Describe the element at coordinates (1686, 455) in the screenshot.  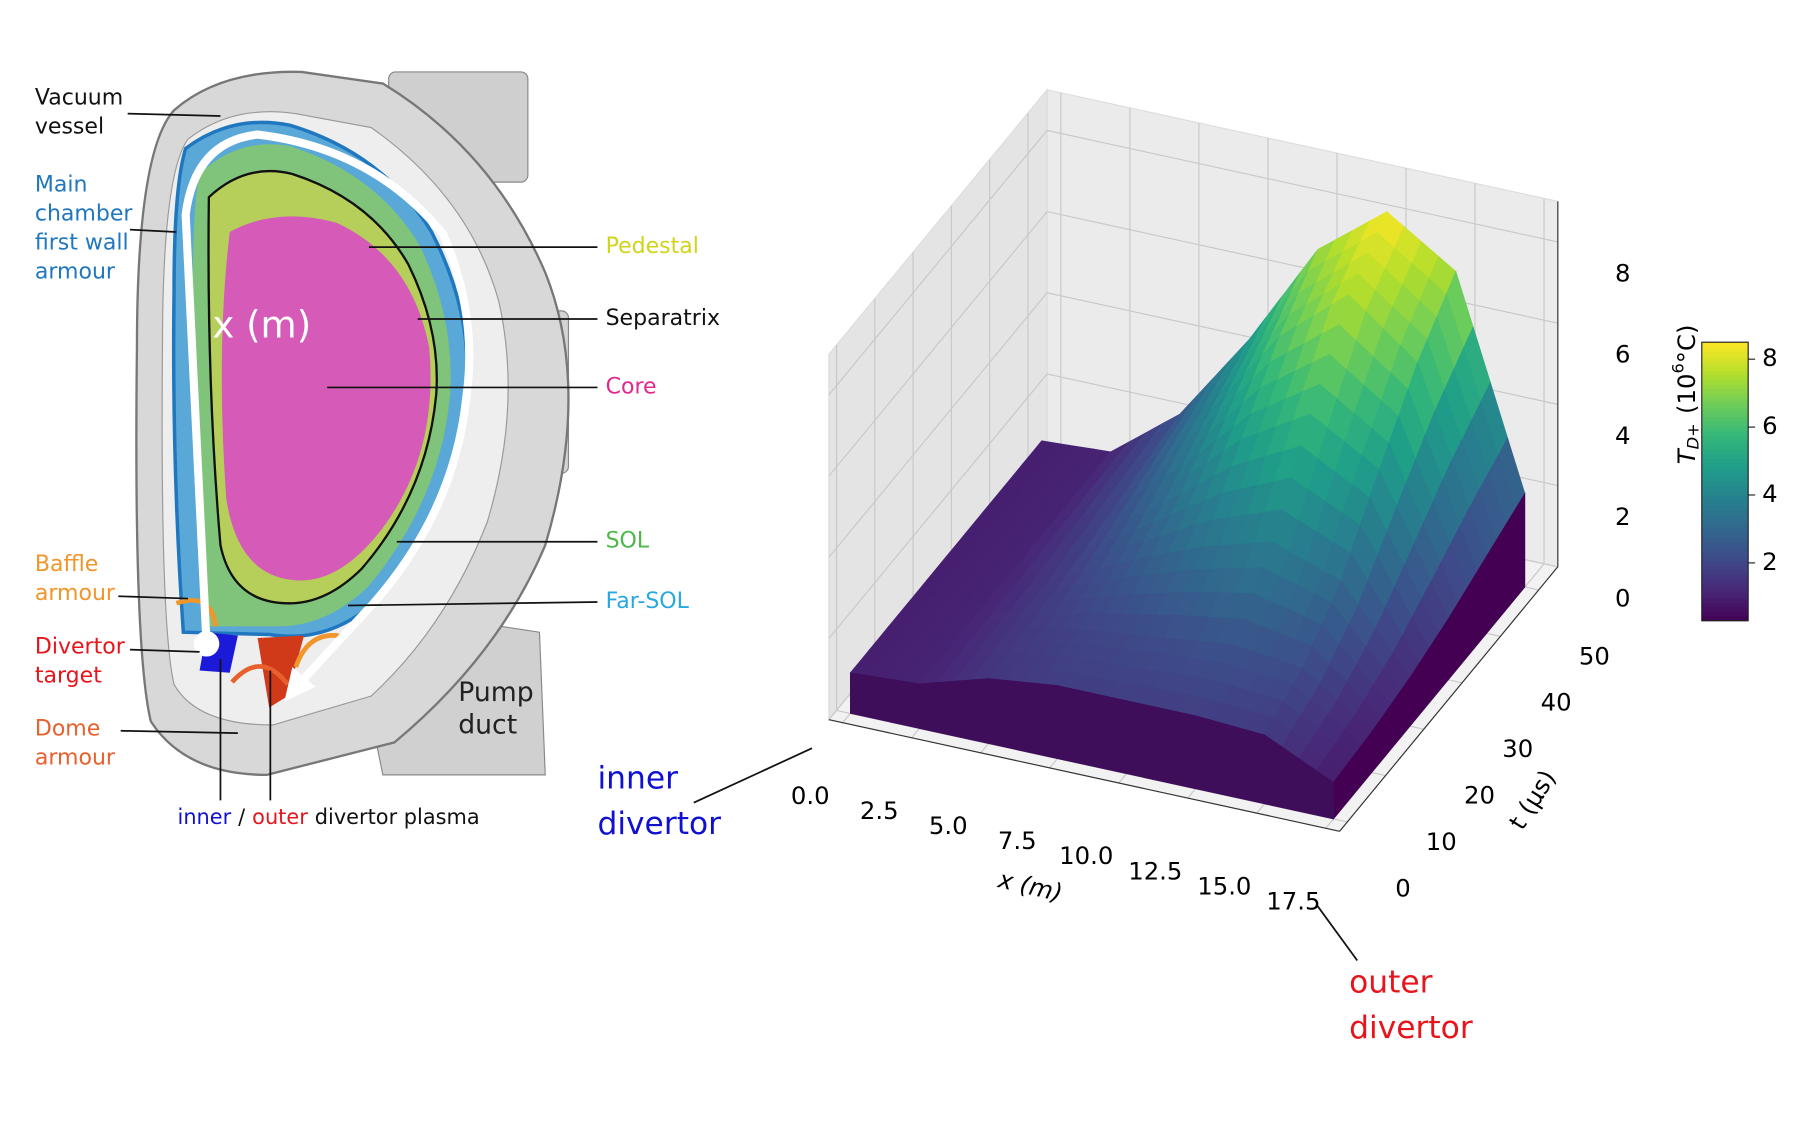
I see `colorbar-label-part: T` at that location.